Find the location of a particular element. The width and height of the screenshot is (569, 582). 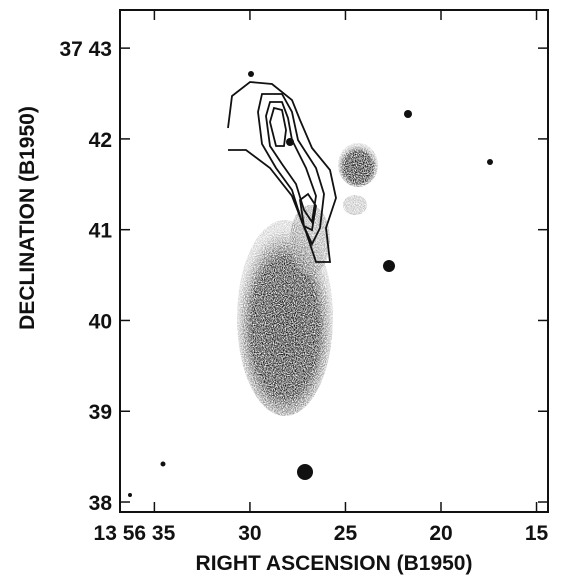

y-tick-label: 42 is located at coordinates (100, 140).